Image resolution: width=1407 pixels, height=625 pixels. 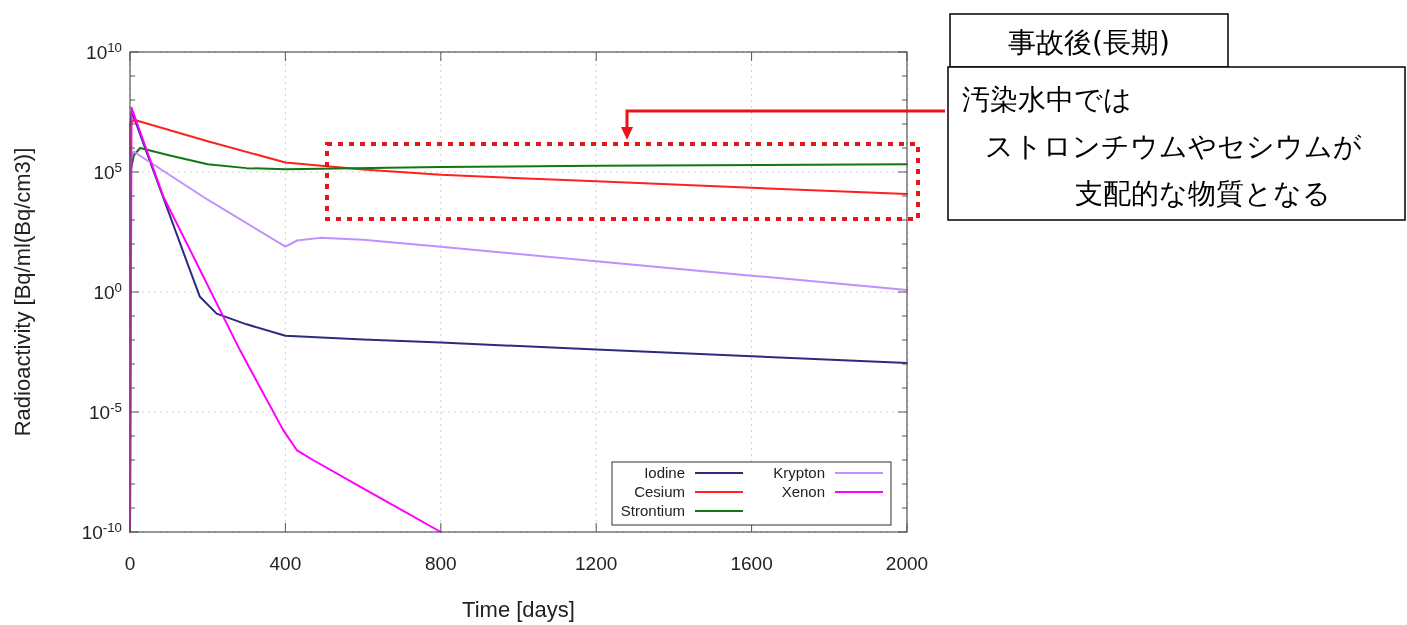 I want to click on legend-label: Cesium, so click(x=659, y=491).